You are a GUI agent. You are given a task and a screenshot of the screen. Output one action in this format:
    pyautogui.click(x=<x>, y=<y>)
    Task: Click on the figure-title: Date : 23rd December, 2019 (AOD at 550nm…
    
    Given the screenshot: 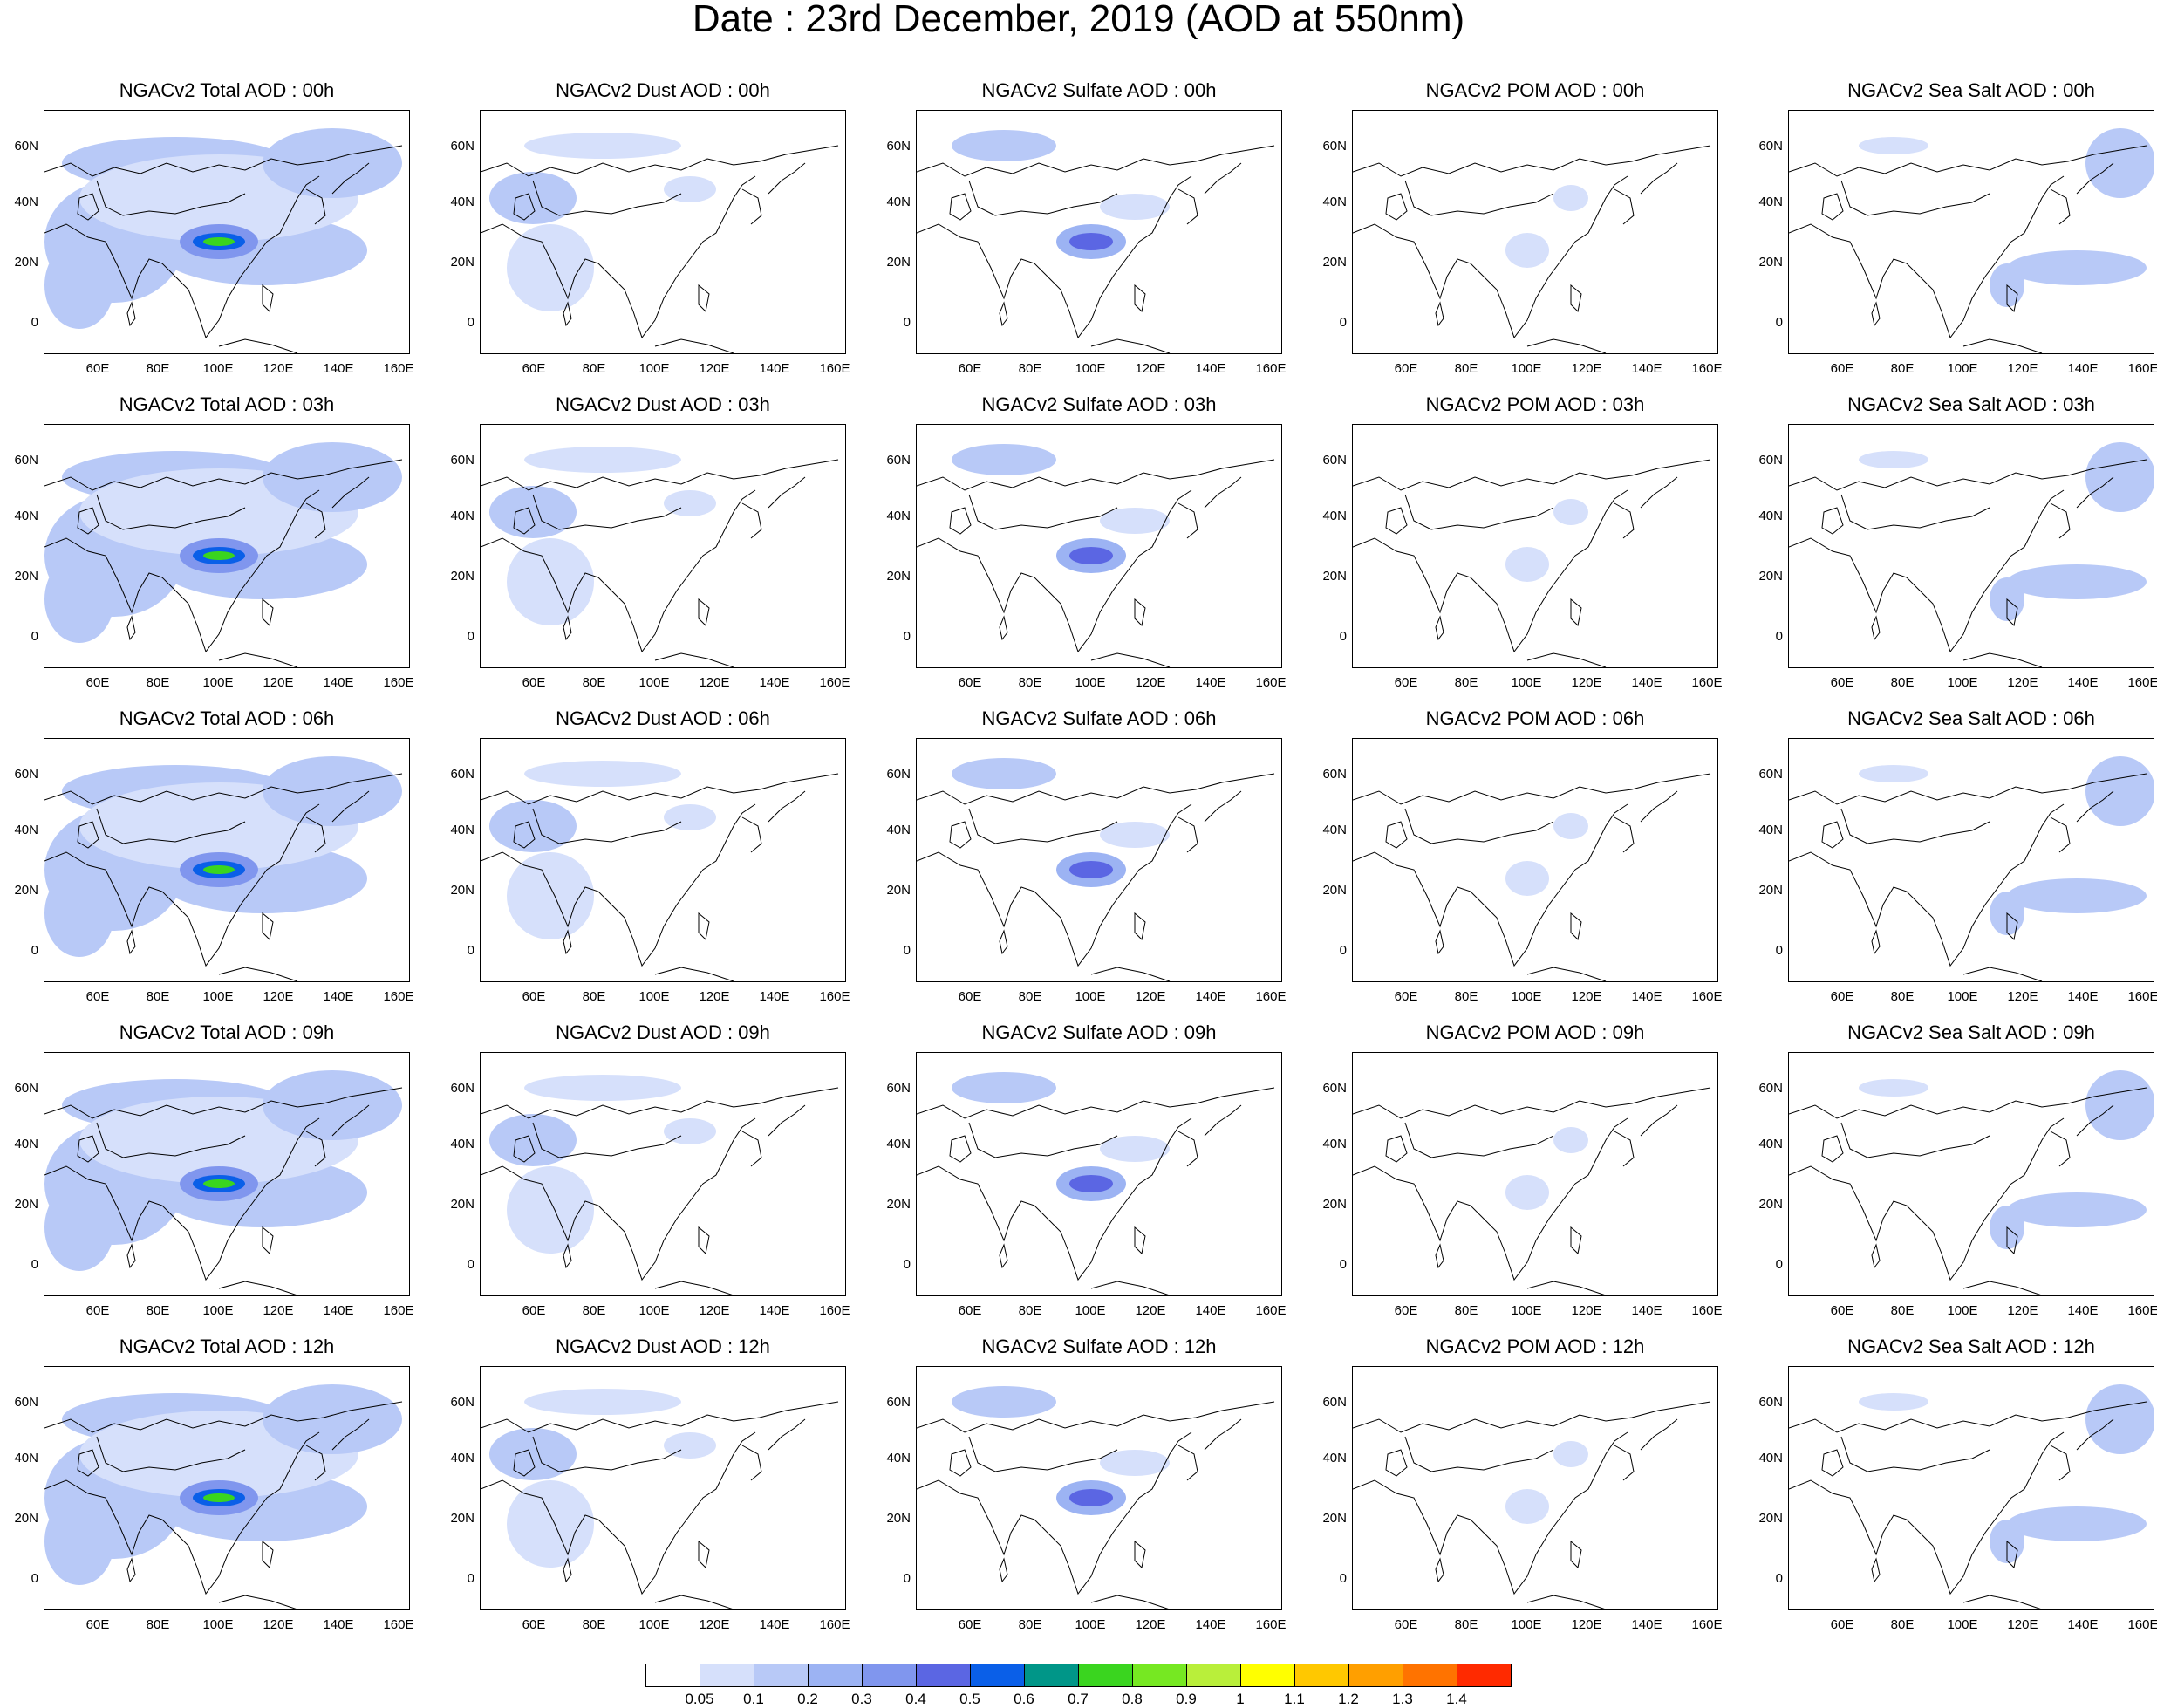 What is the action you would take?
    pyautogui.click(x=1078, y=20)
    